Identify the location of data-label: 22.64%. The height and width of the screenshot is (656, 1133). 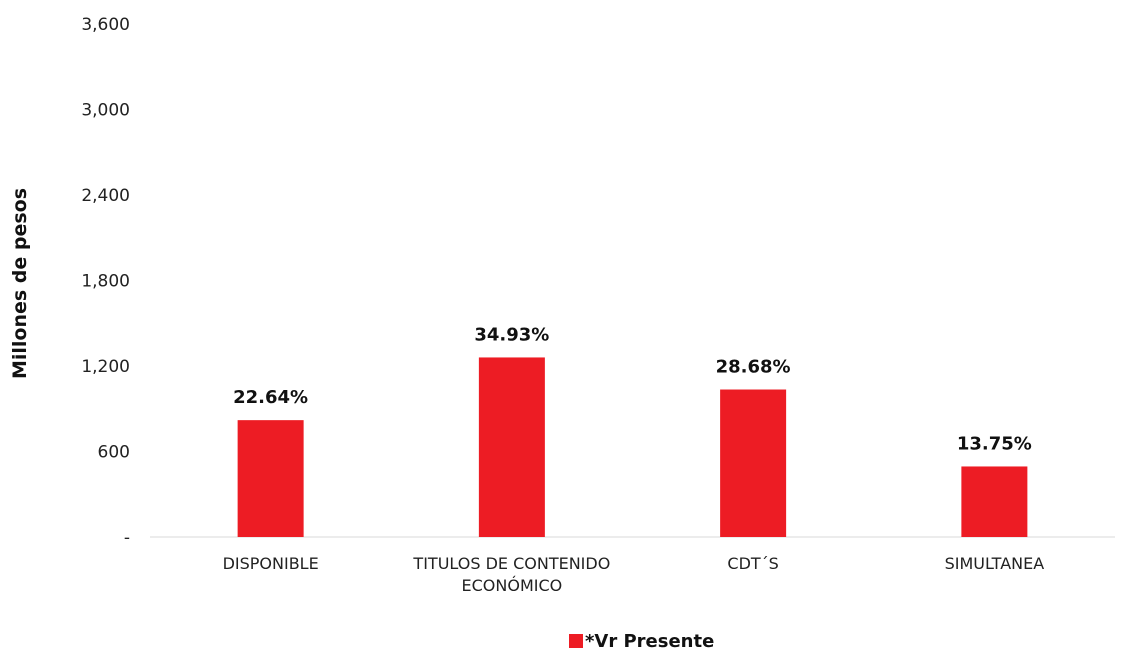
(270, 397).